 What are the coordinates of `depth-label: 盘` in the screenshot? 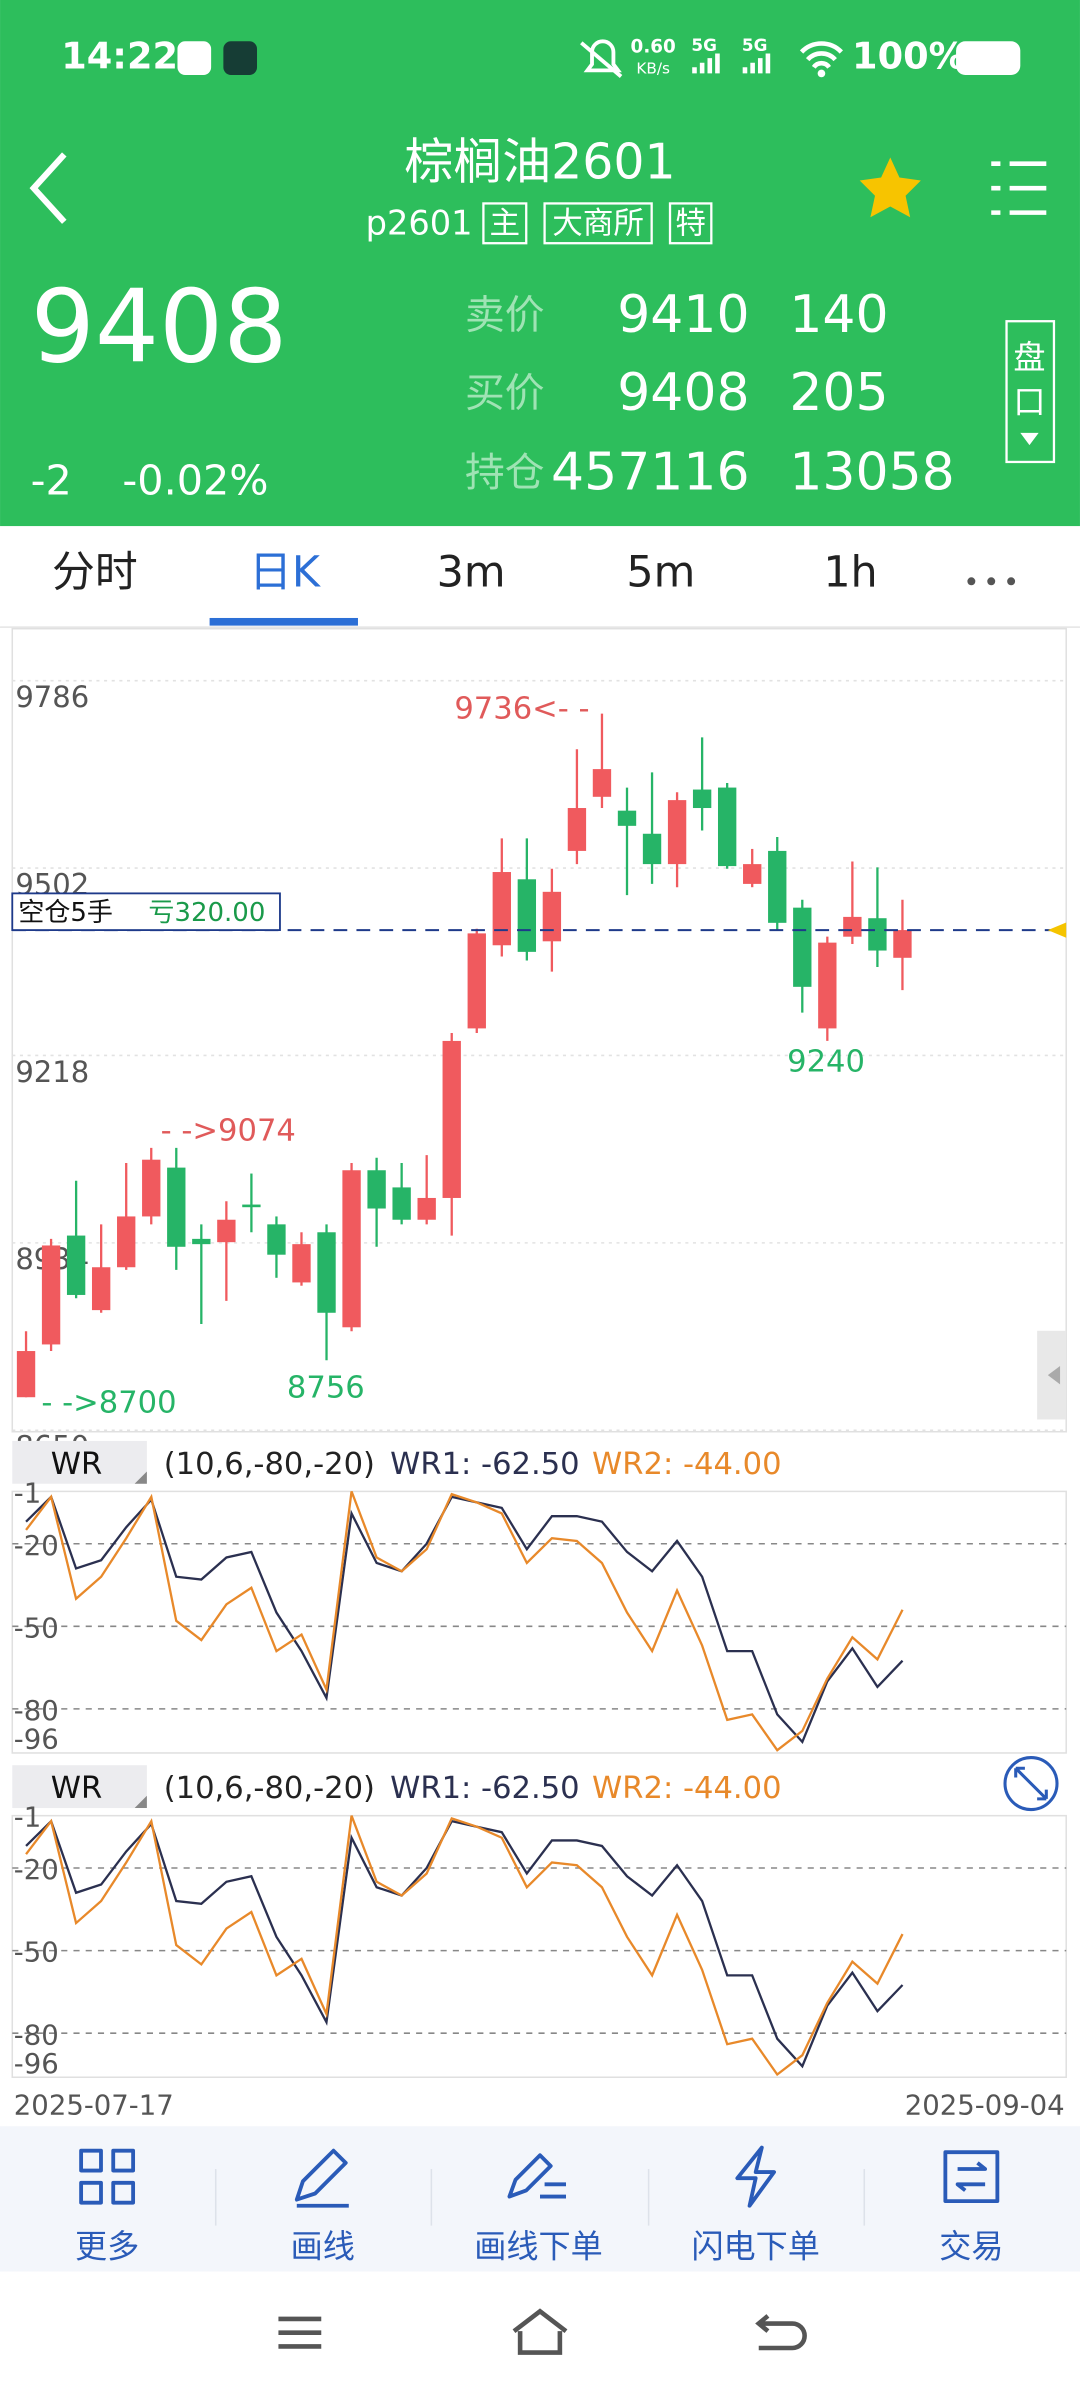 It's located at (1029, 357).